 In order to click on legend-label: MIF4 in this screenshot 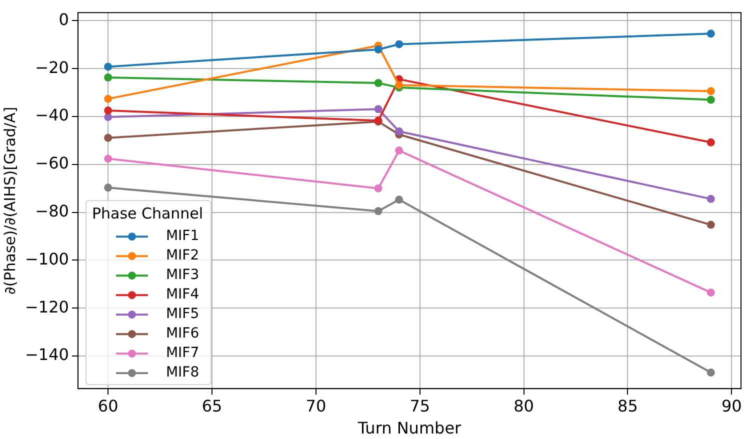, I will do `click(183, 294)`.